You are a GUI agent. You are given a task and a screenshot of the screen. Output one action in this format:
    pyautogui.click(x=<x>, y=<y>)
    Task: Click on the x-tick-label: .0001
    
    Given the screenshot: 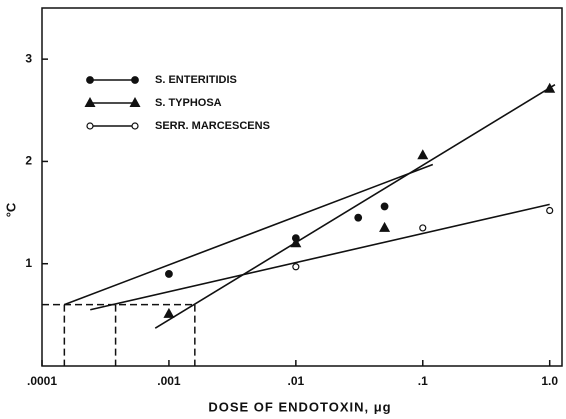 What is the action you would take?
    pyautogui.click(x=42, y=381)
    